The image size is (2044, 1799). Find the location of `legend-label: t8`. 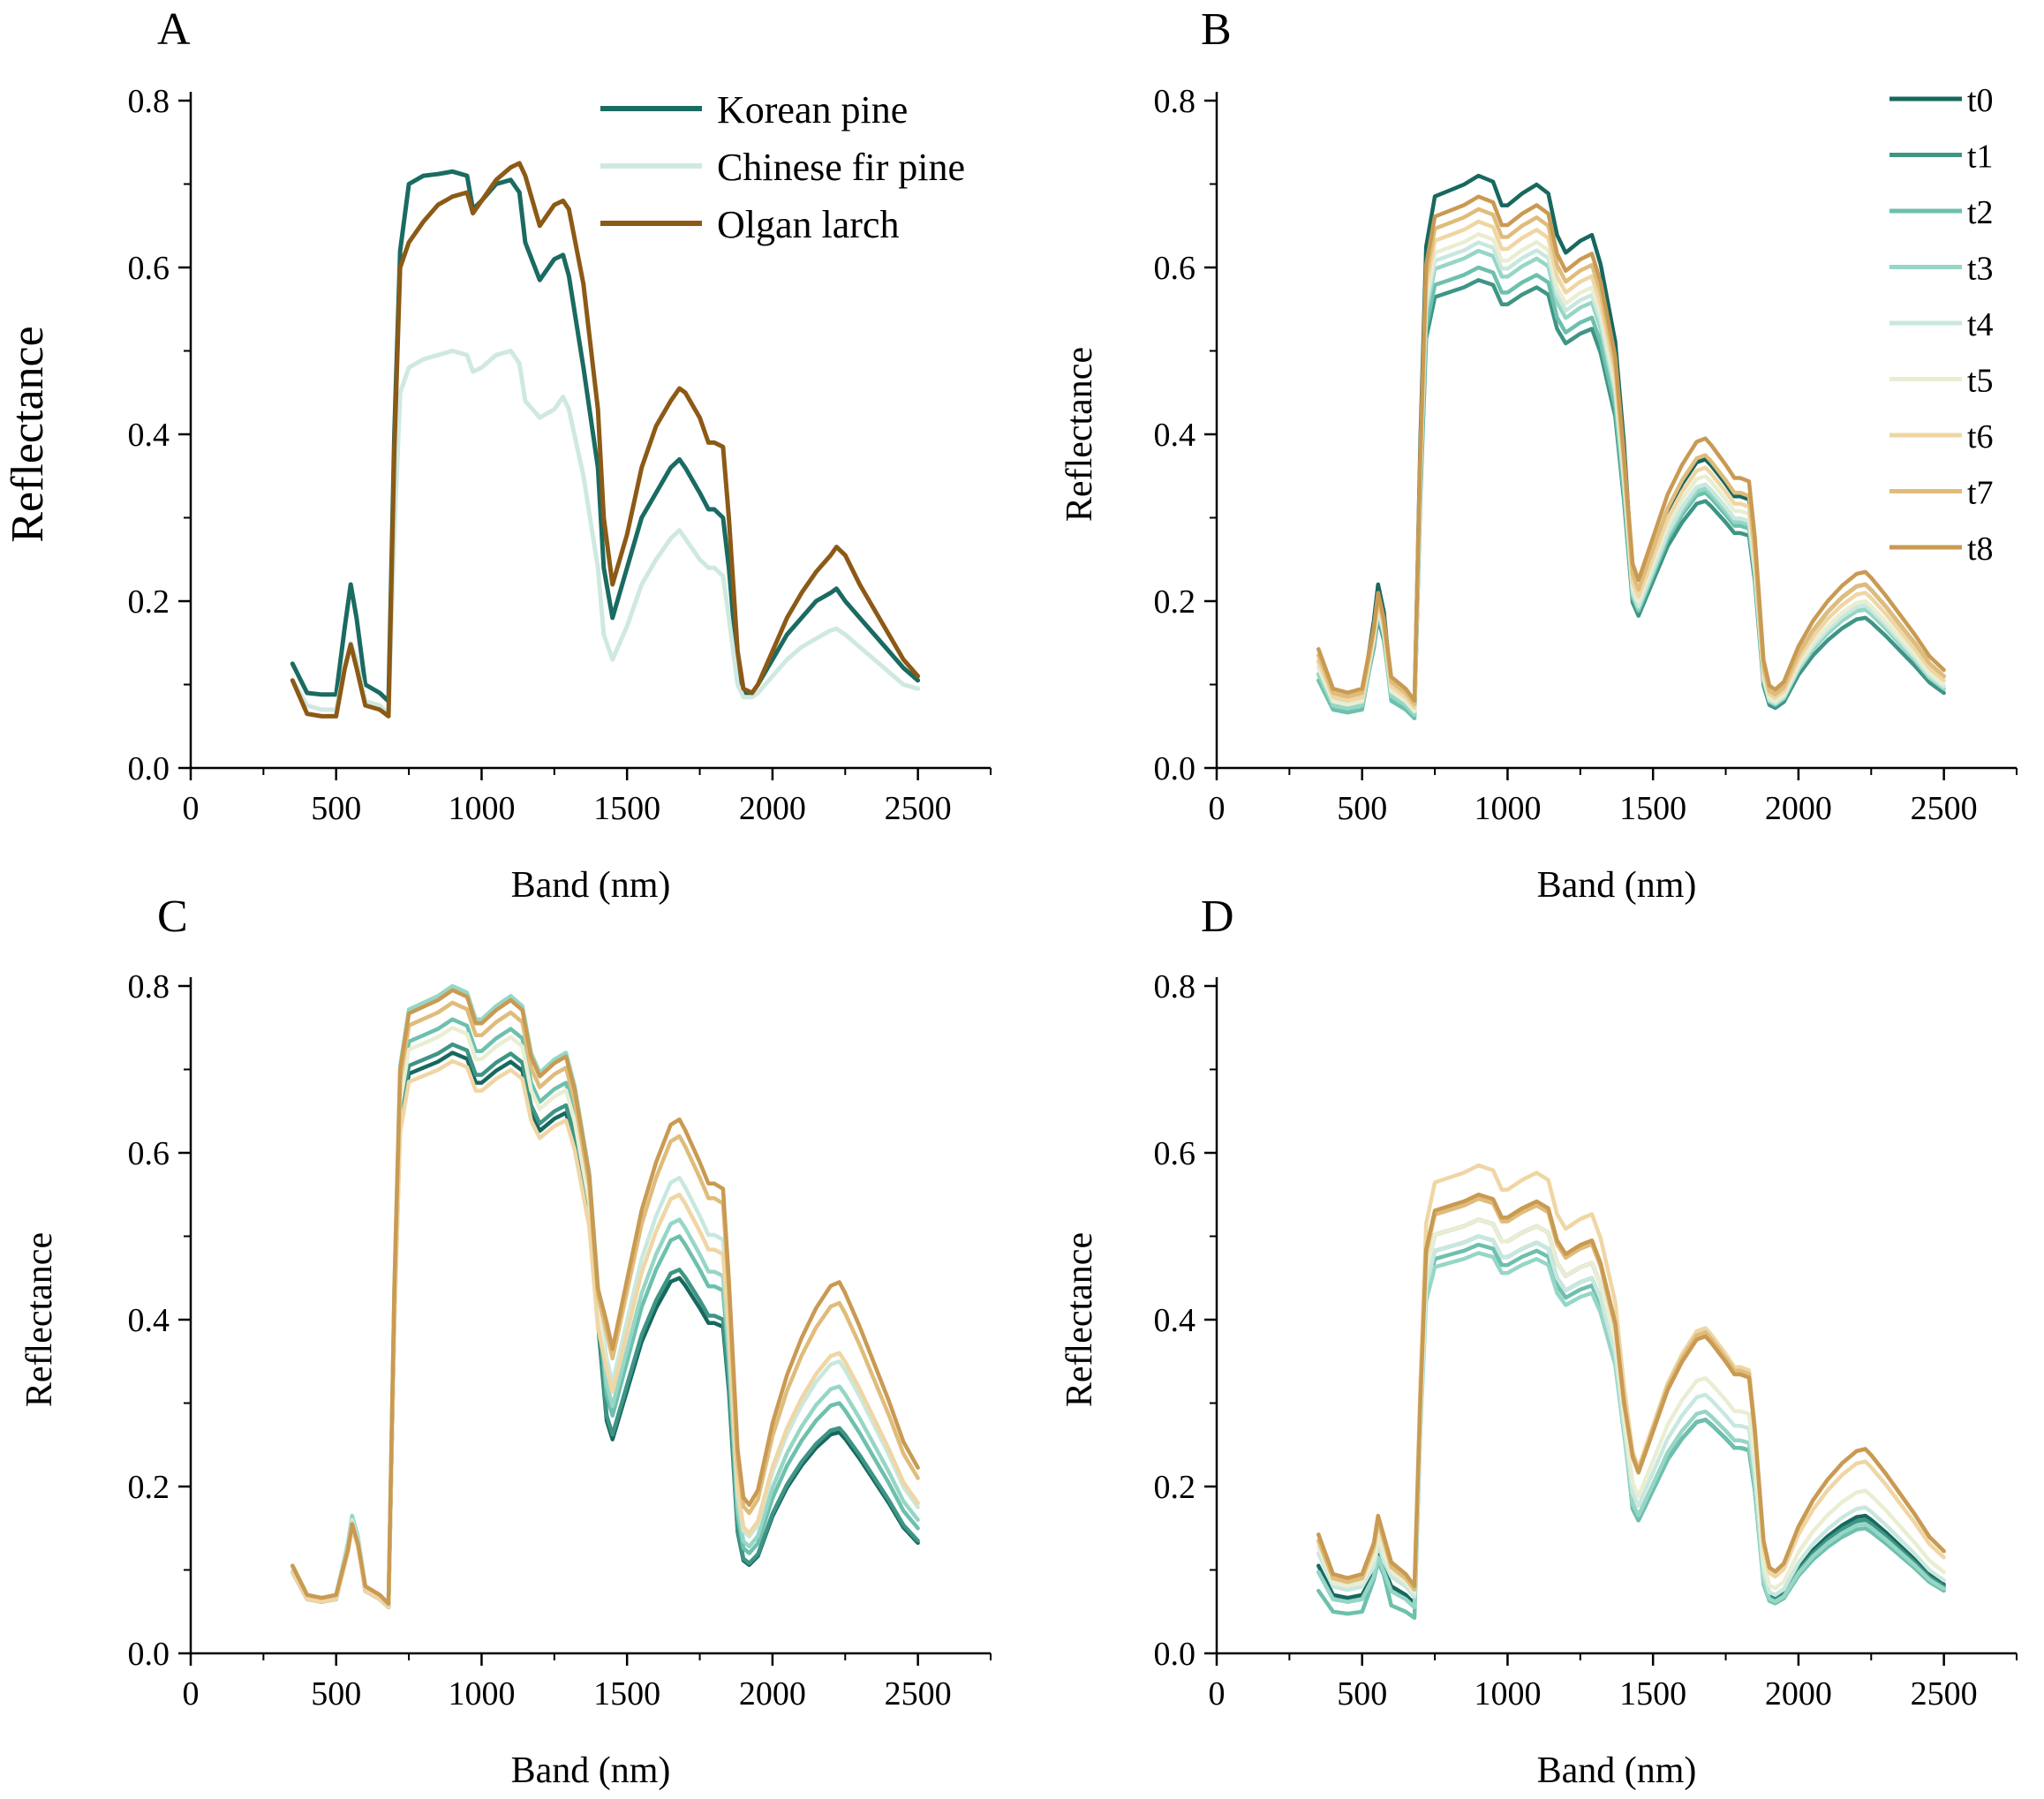

legend-label: t8 is located at coordinates (1980, 549).